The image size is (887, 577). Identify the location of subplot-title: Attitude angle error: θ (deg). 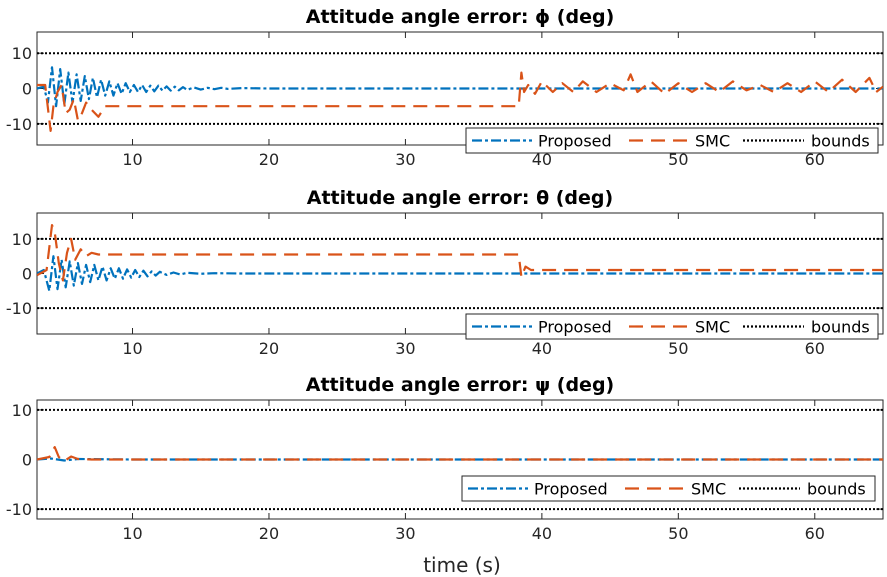
(460, 198).